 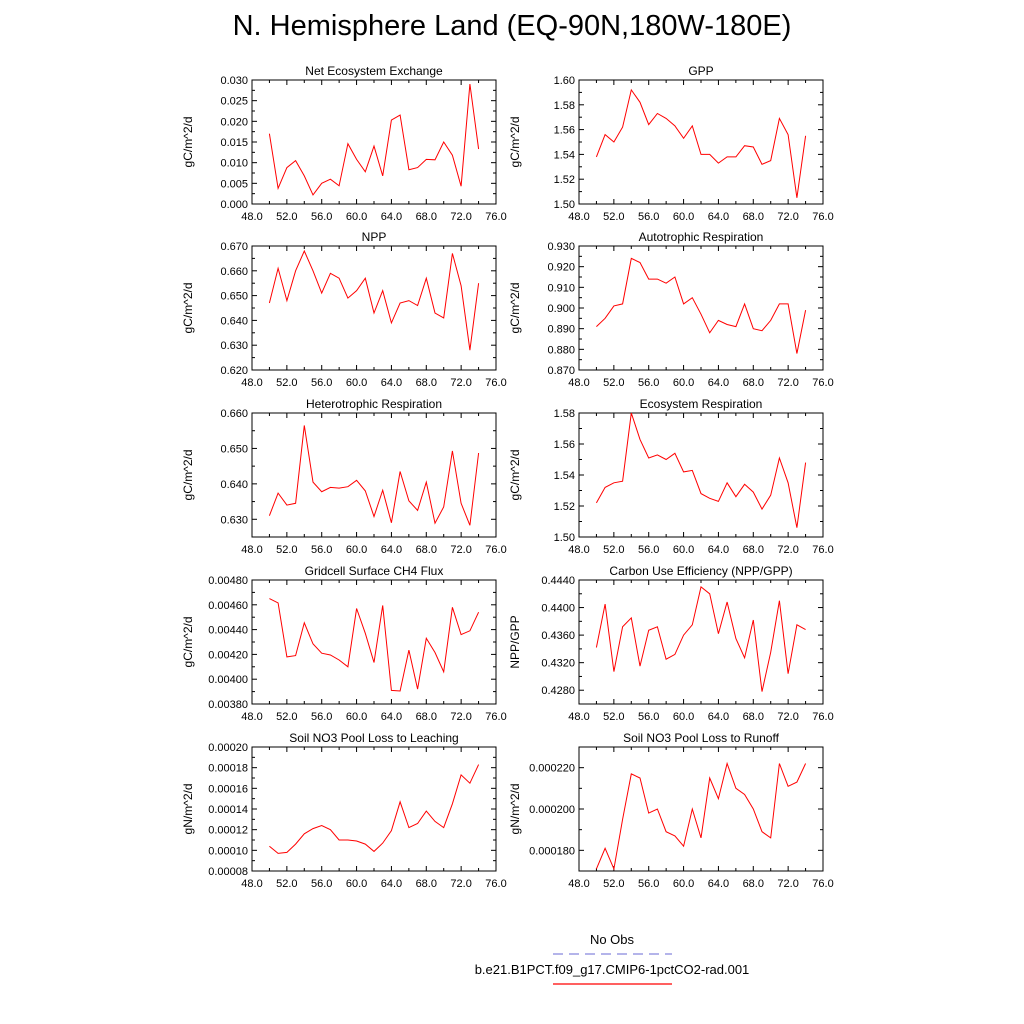 What do you see at coordinates (234, 272) in the screenshot?
I see `panel-npp-ytick-label: 0.660` at bounding box center [234, 272].